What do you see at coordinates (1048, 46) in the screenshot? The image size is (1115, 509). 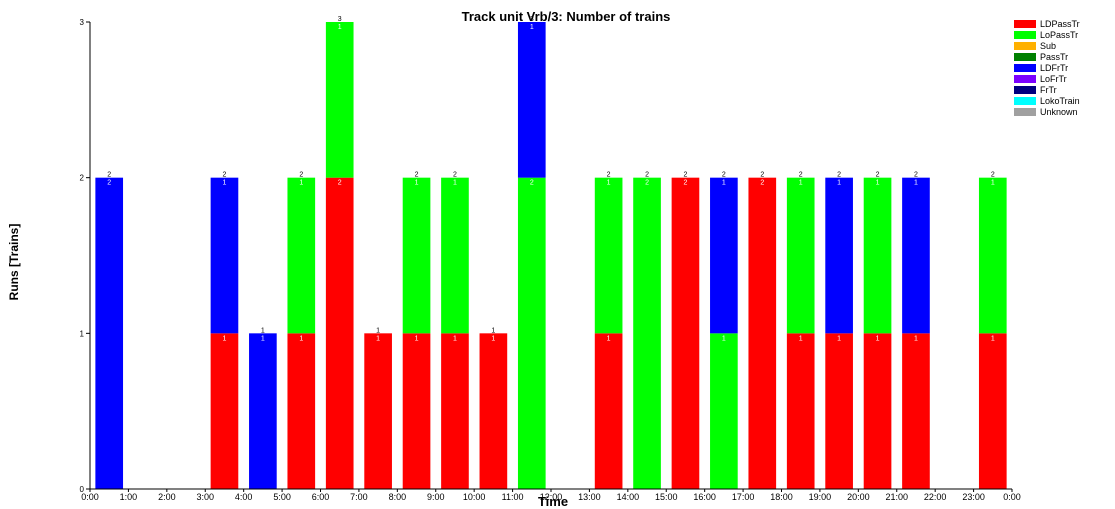 I see `legend-label-sub: Sub` at bounding box center [1048, 46].